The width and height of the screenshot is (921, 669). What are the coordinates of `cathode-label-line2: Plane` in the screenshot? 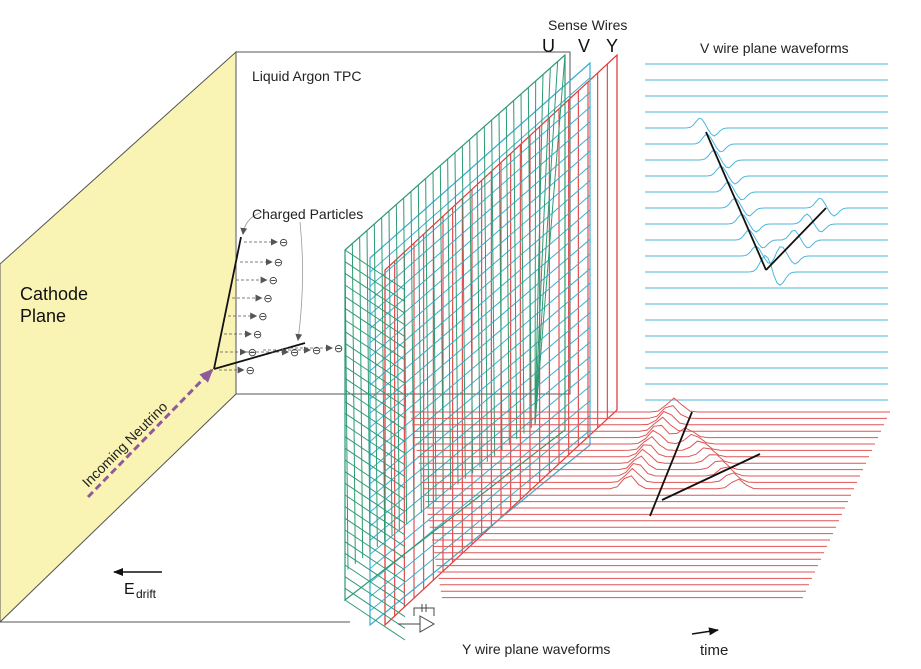 It's located at (43, 316).